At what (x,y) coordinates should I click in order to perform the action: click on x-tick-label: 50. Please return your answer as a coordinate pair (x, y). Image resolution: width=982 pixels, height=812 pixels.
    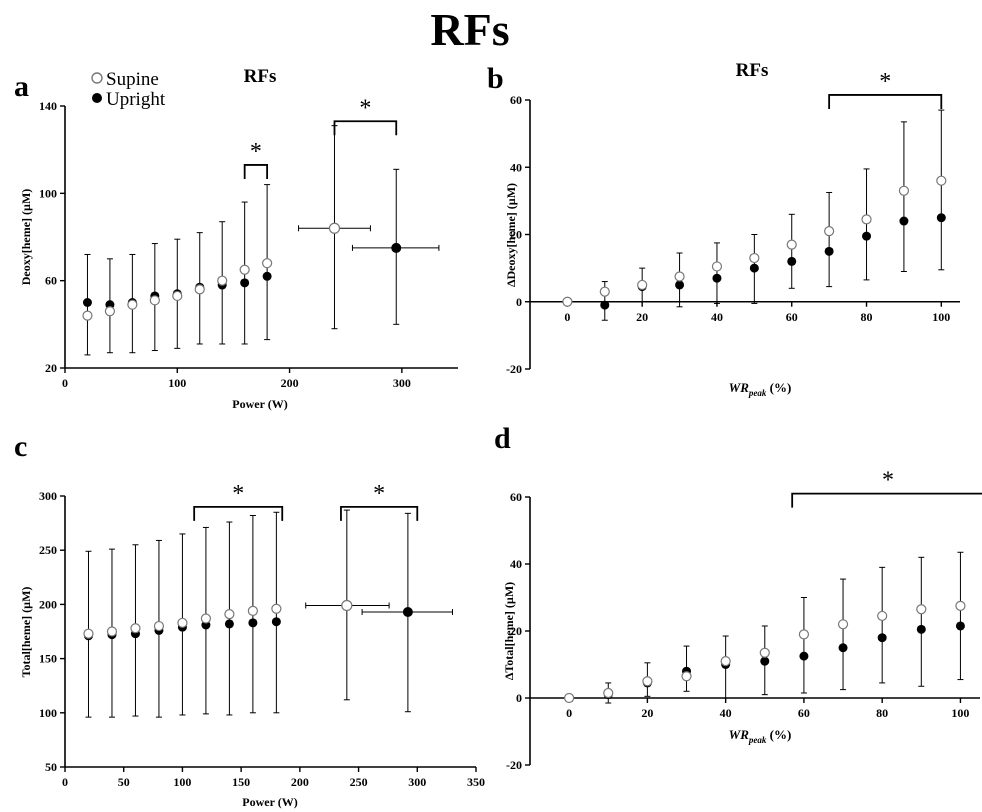
    Looking at the image, I should click on (124, 782).